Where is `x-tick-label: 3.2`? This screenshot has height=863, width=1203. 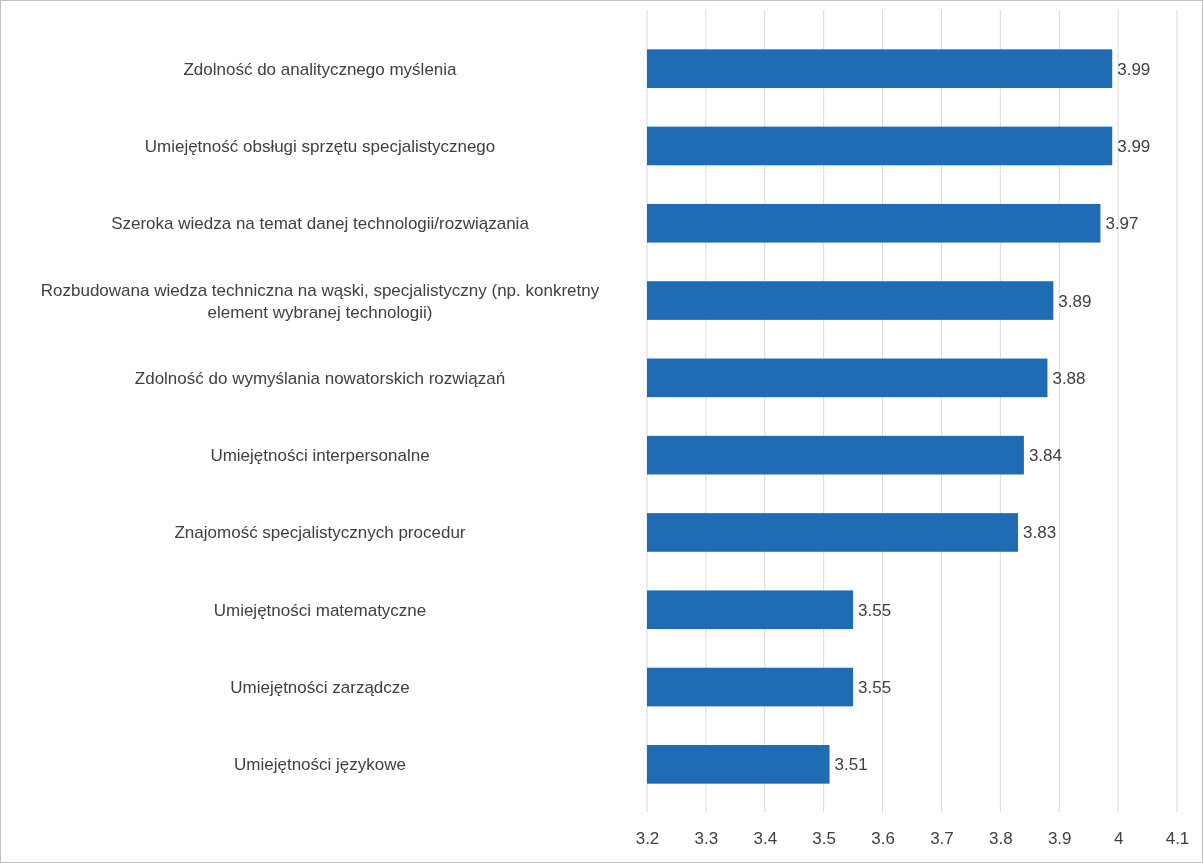 x-tick-label: 3.2 is located at coordinates (647, 839).